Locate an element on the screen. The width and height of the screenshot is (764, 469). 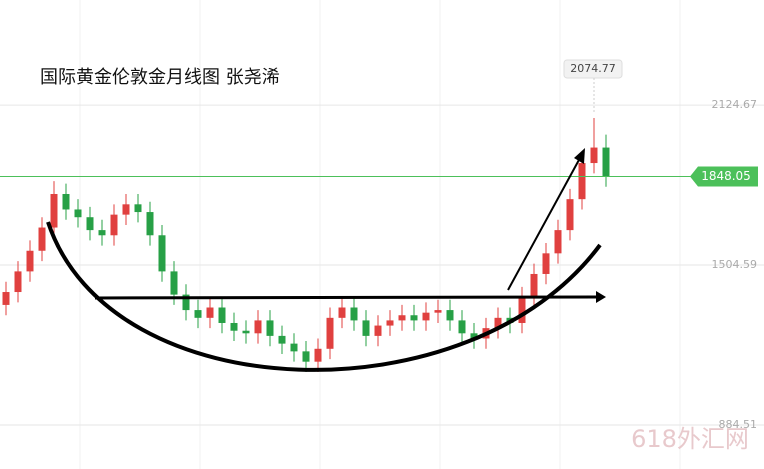
chart-title: 国际黄金伦敦金月线图 张尧浠 is located at coordinates (160, 77).